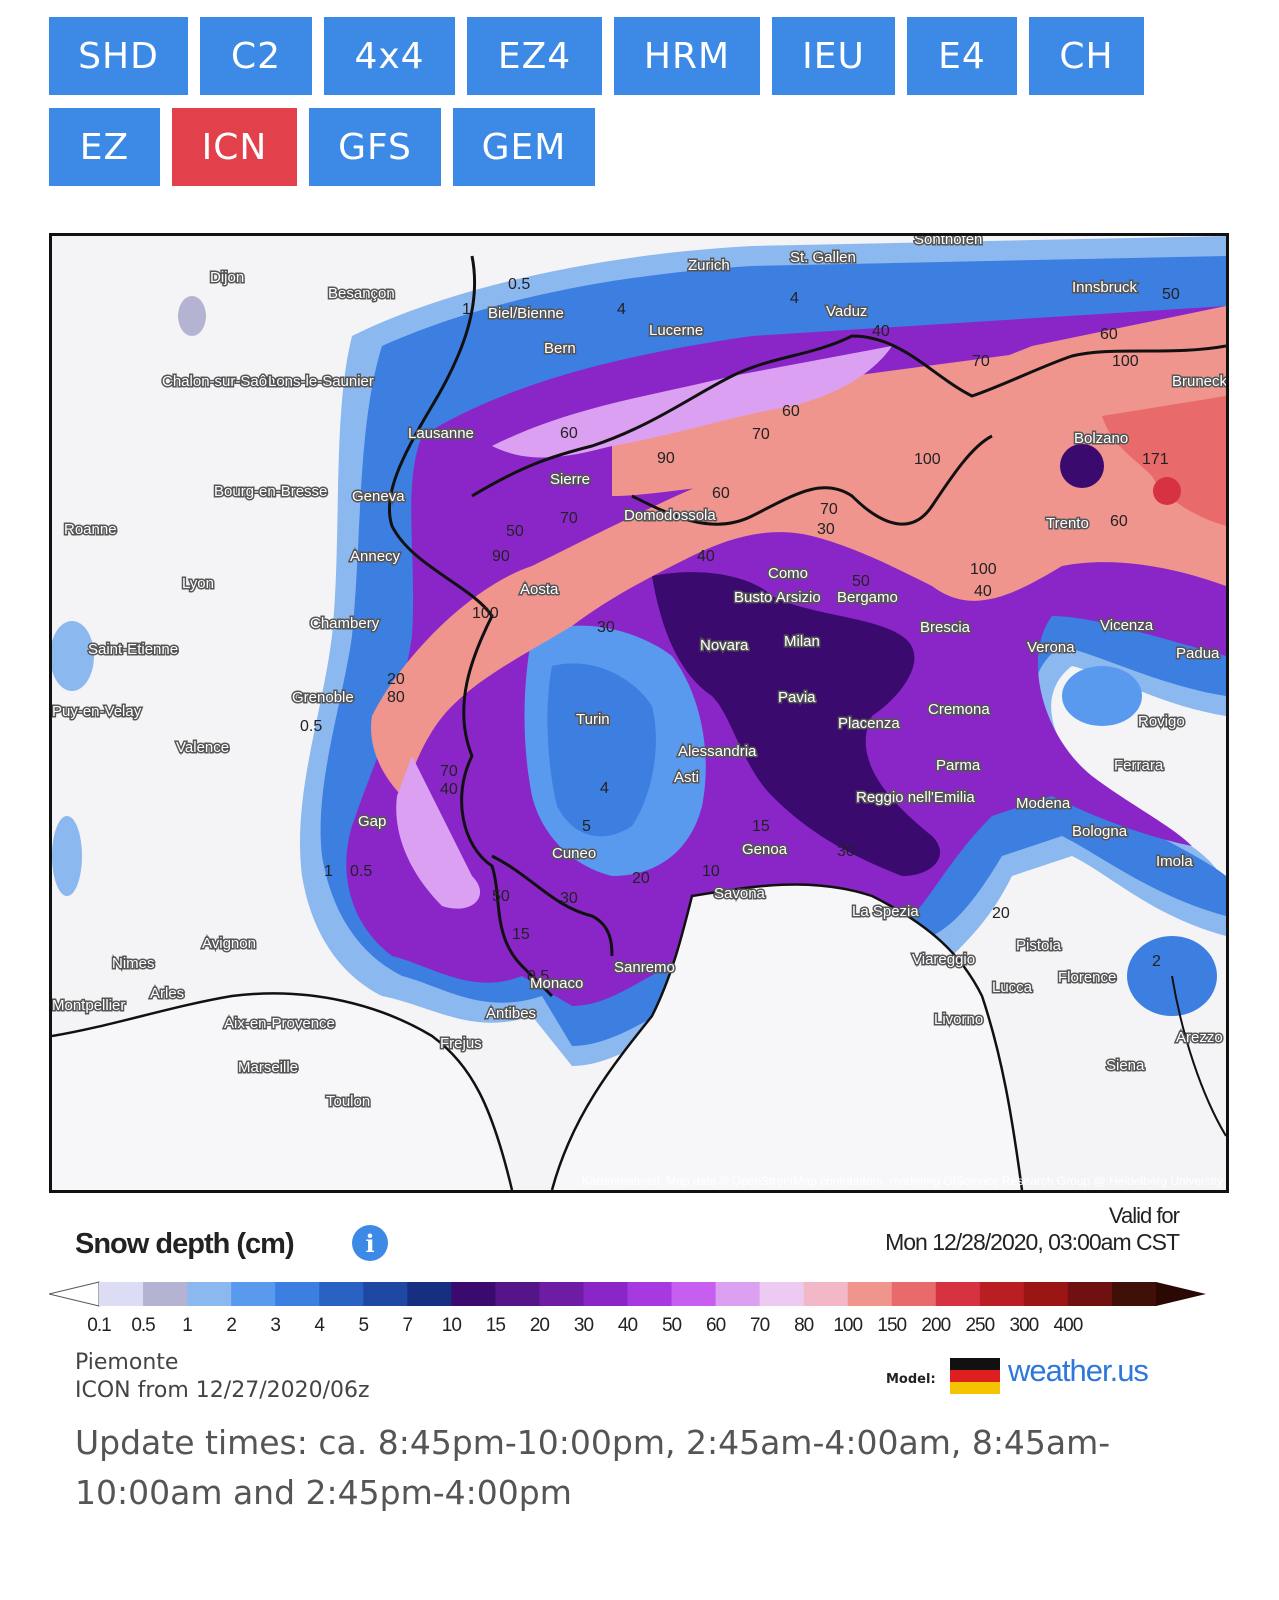 This screenshot has width=1279, height=1600. What do you see at coordinates (1024, 1325) in the screenshot?
I see `colorbar-tick-label: 300` at bounding box center [1024, 1325].